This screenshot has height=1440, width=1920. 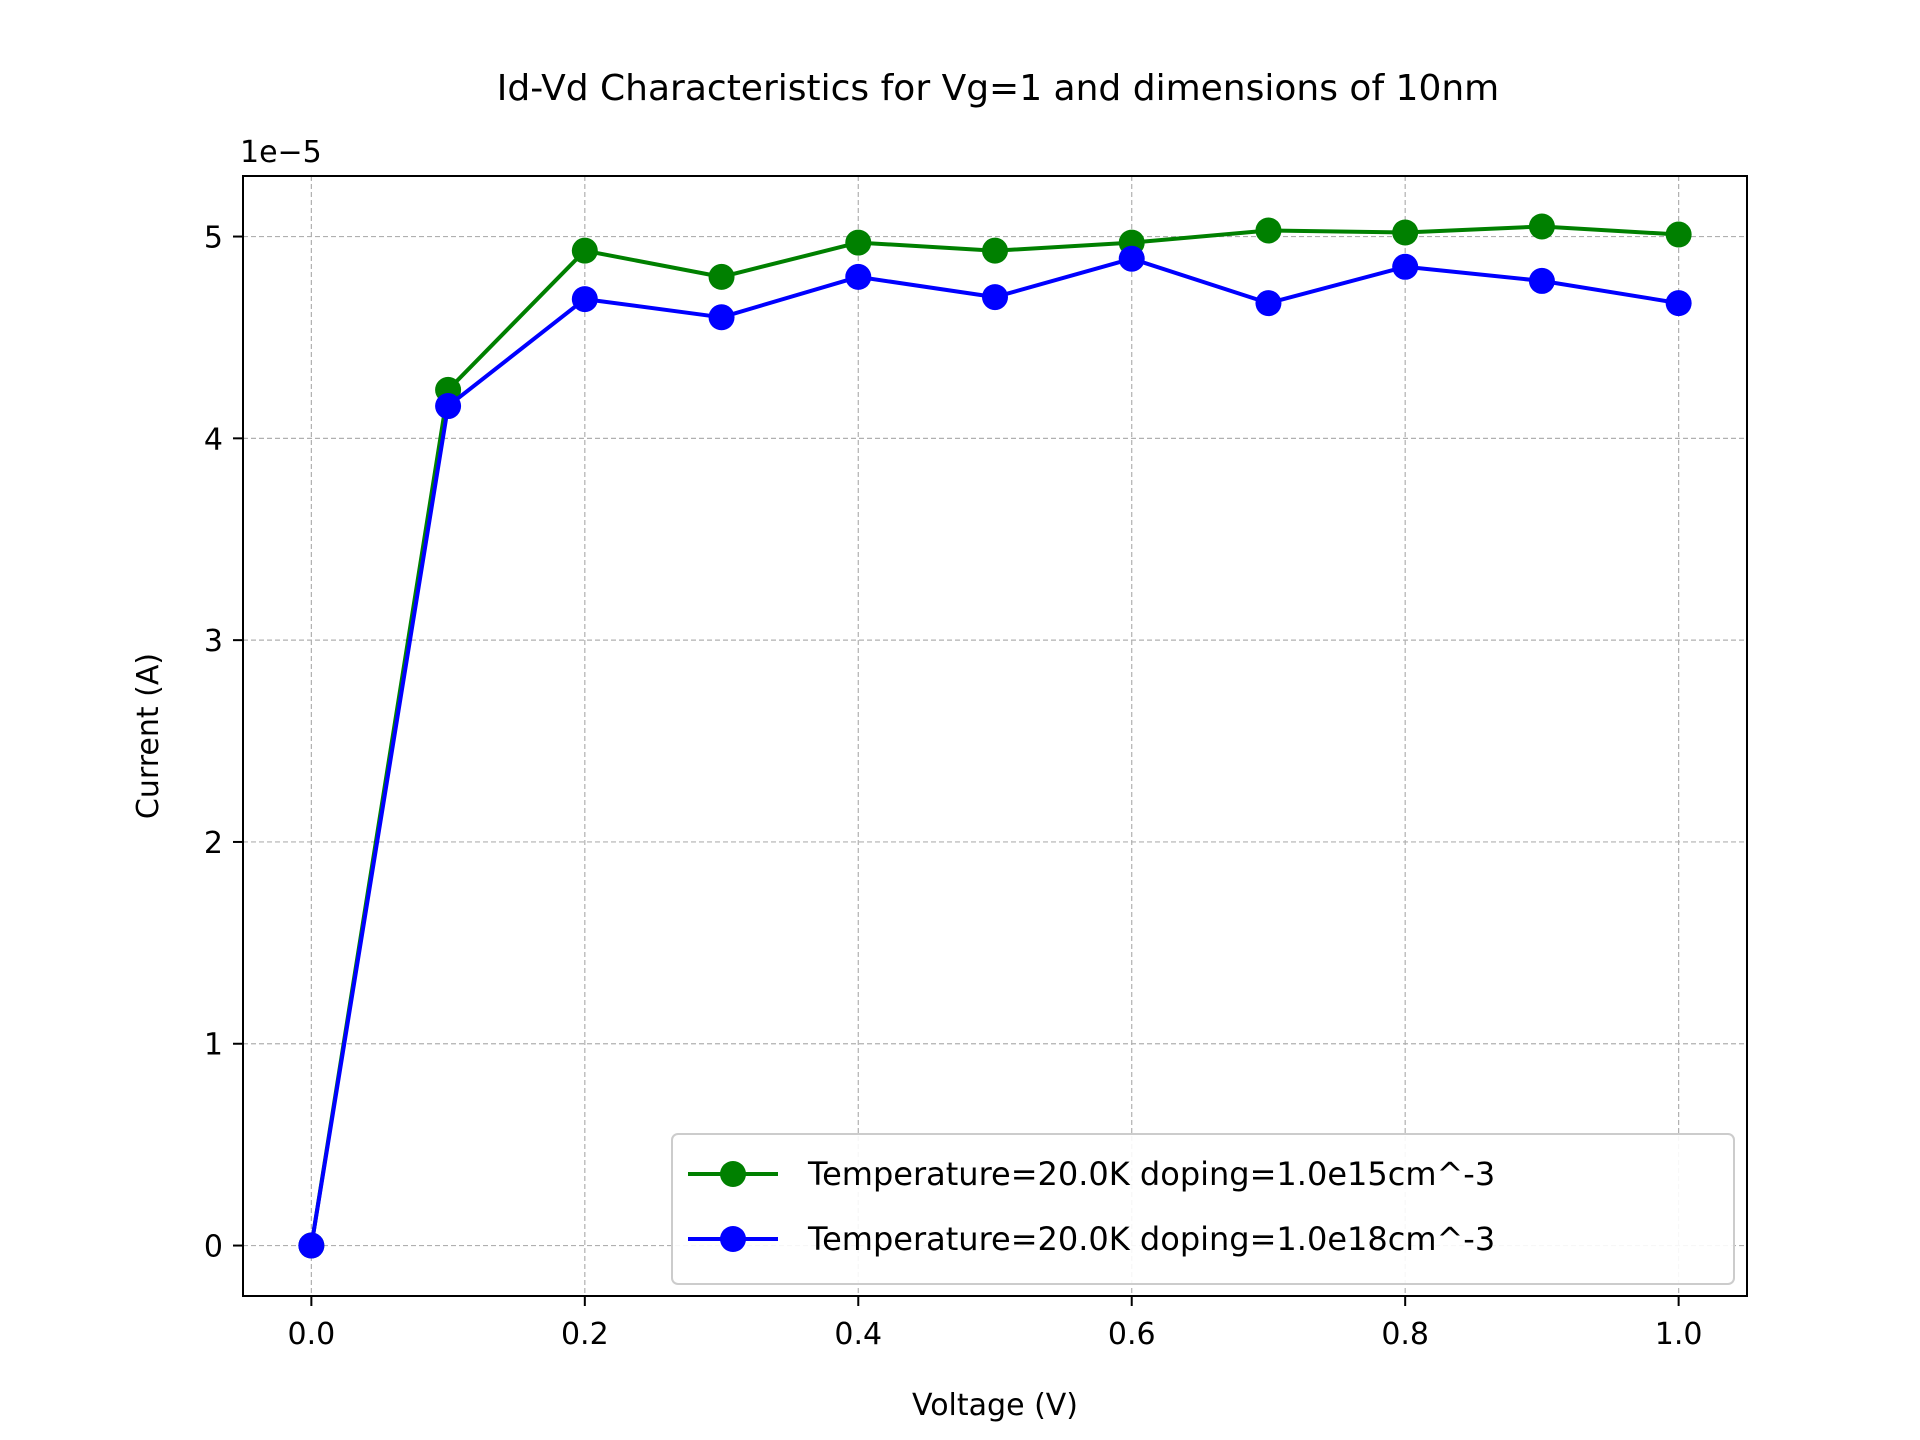 I want to click on x-axis-label: Voltage (V), so click(x=995, y=1405).